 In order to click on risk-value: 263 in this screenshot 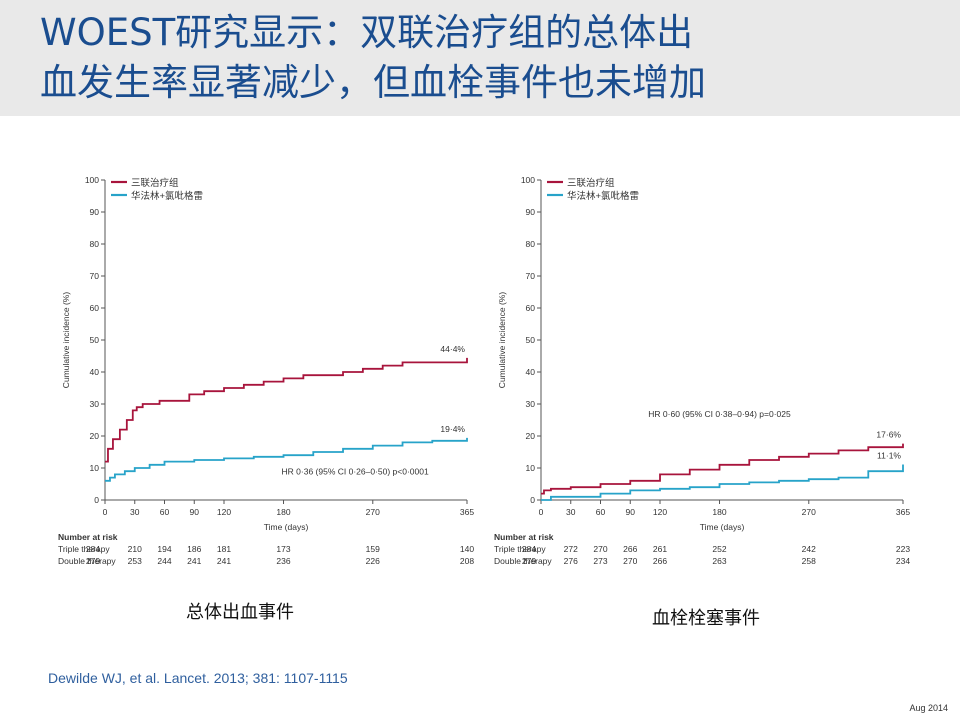, I will do `click(719, 561)`.